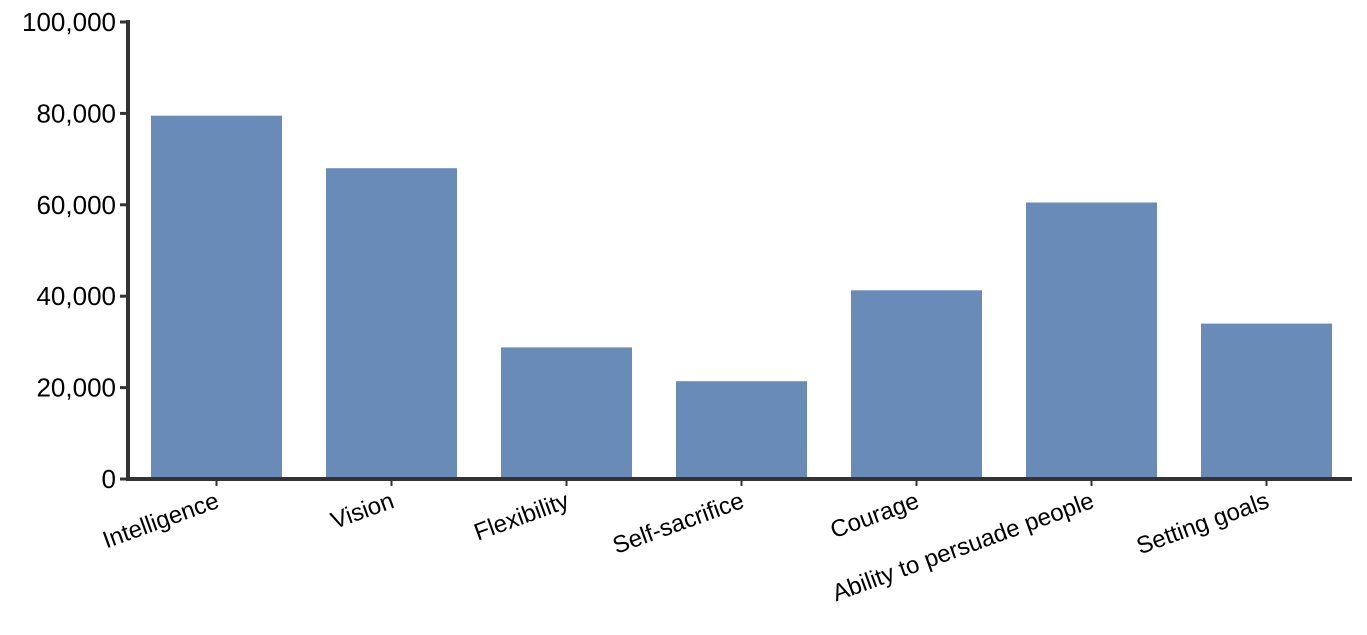  What do you see at coordinates (75, 250) in the screenshot?
I see `y-axis-ticks: 0 20,000 40,000 60,000 80,000 100,000` at bounding box center [75, 250].